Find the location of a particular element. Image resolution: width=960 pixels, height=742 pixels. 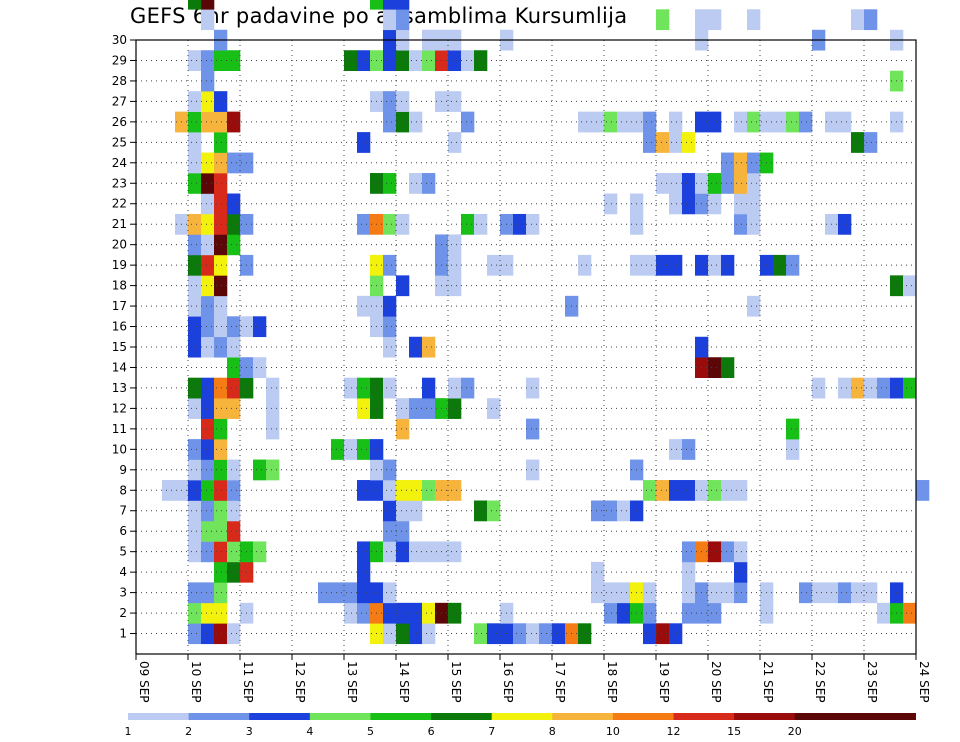

y-tick-label: 23 is located at coordinates (119, 183).